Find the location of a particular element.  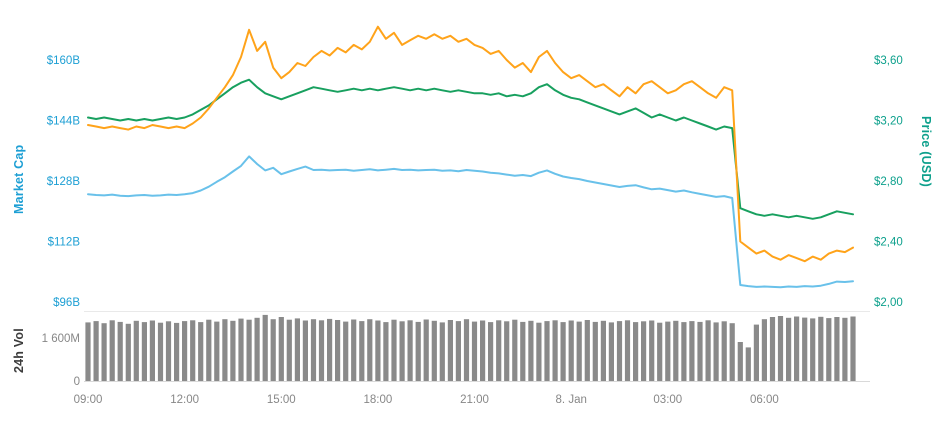

right-axis-tick: $2,40 is located at coordinates (888, 243).